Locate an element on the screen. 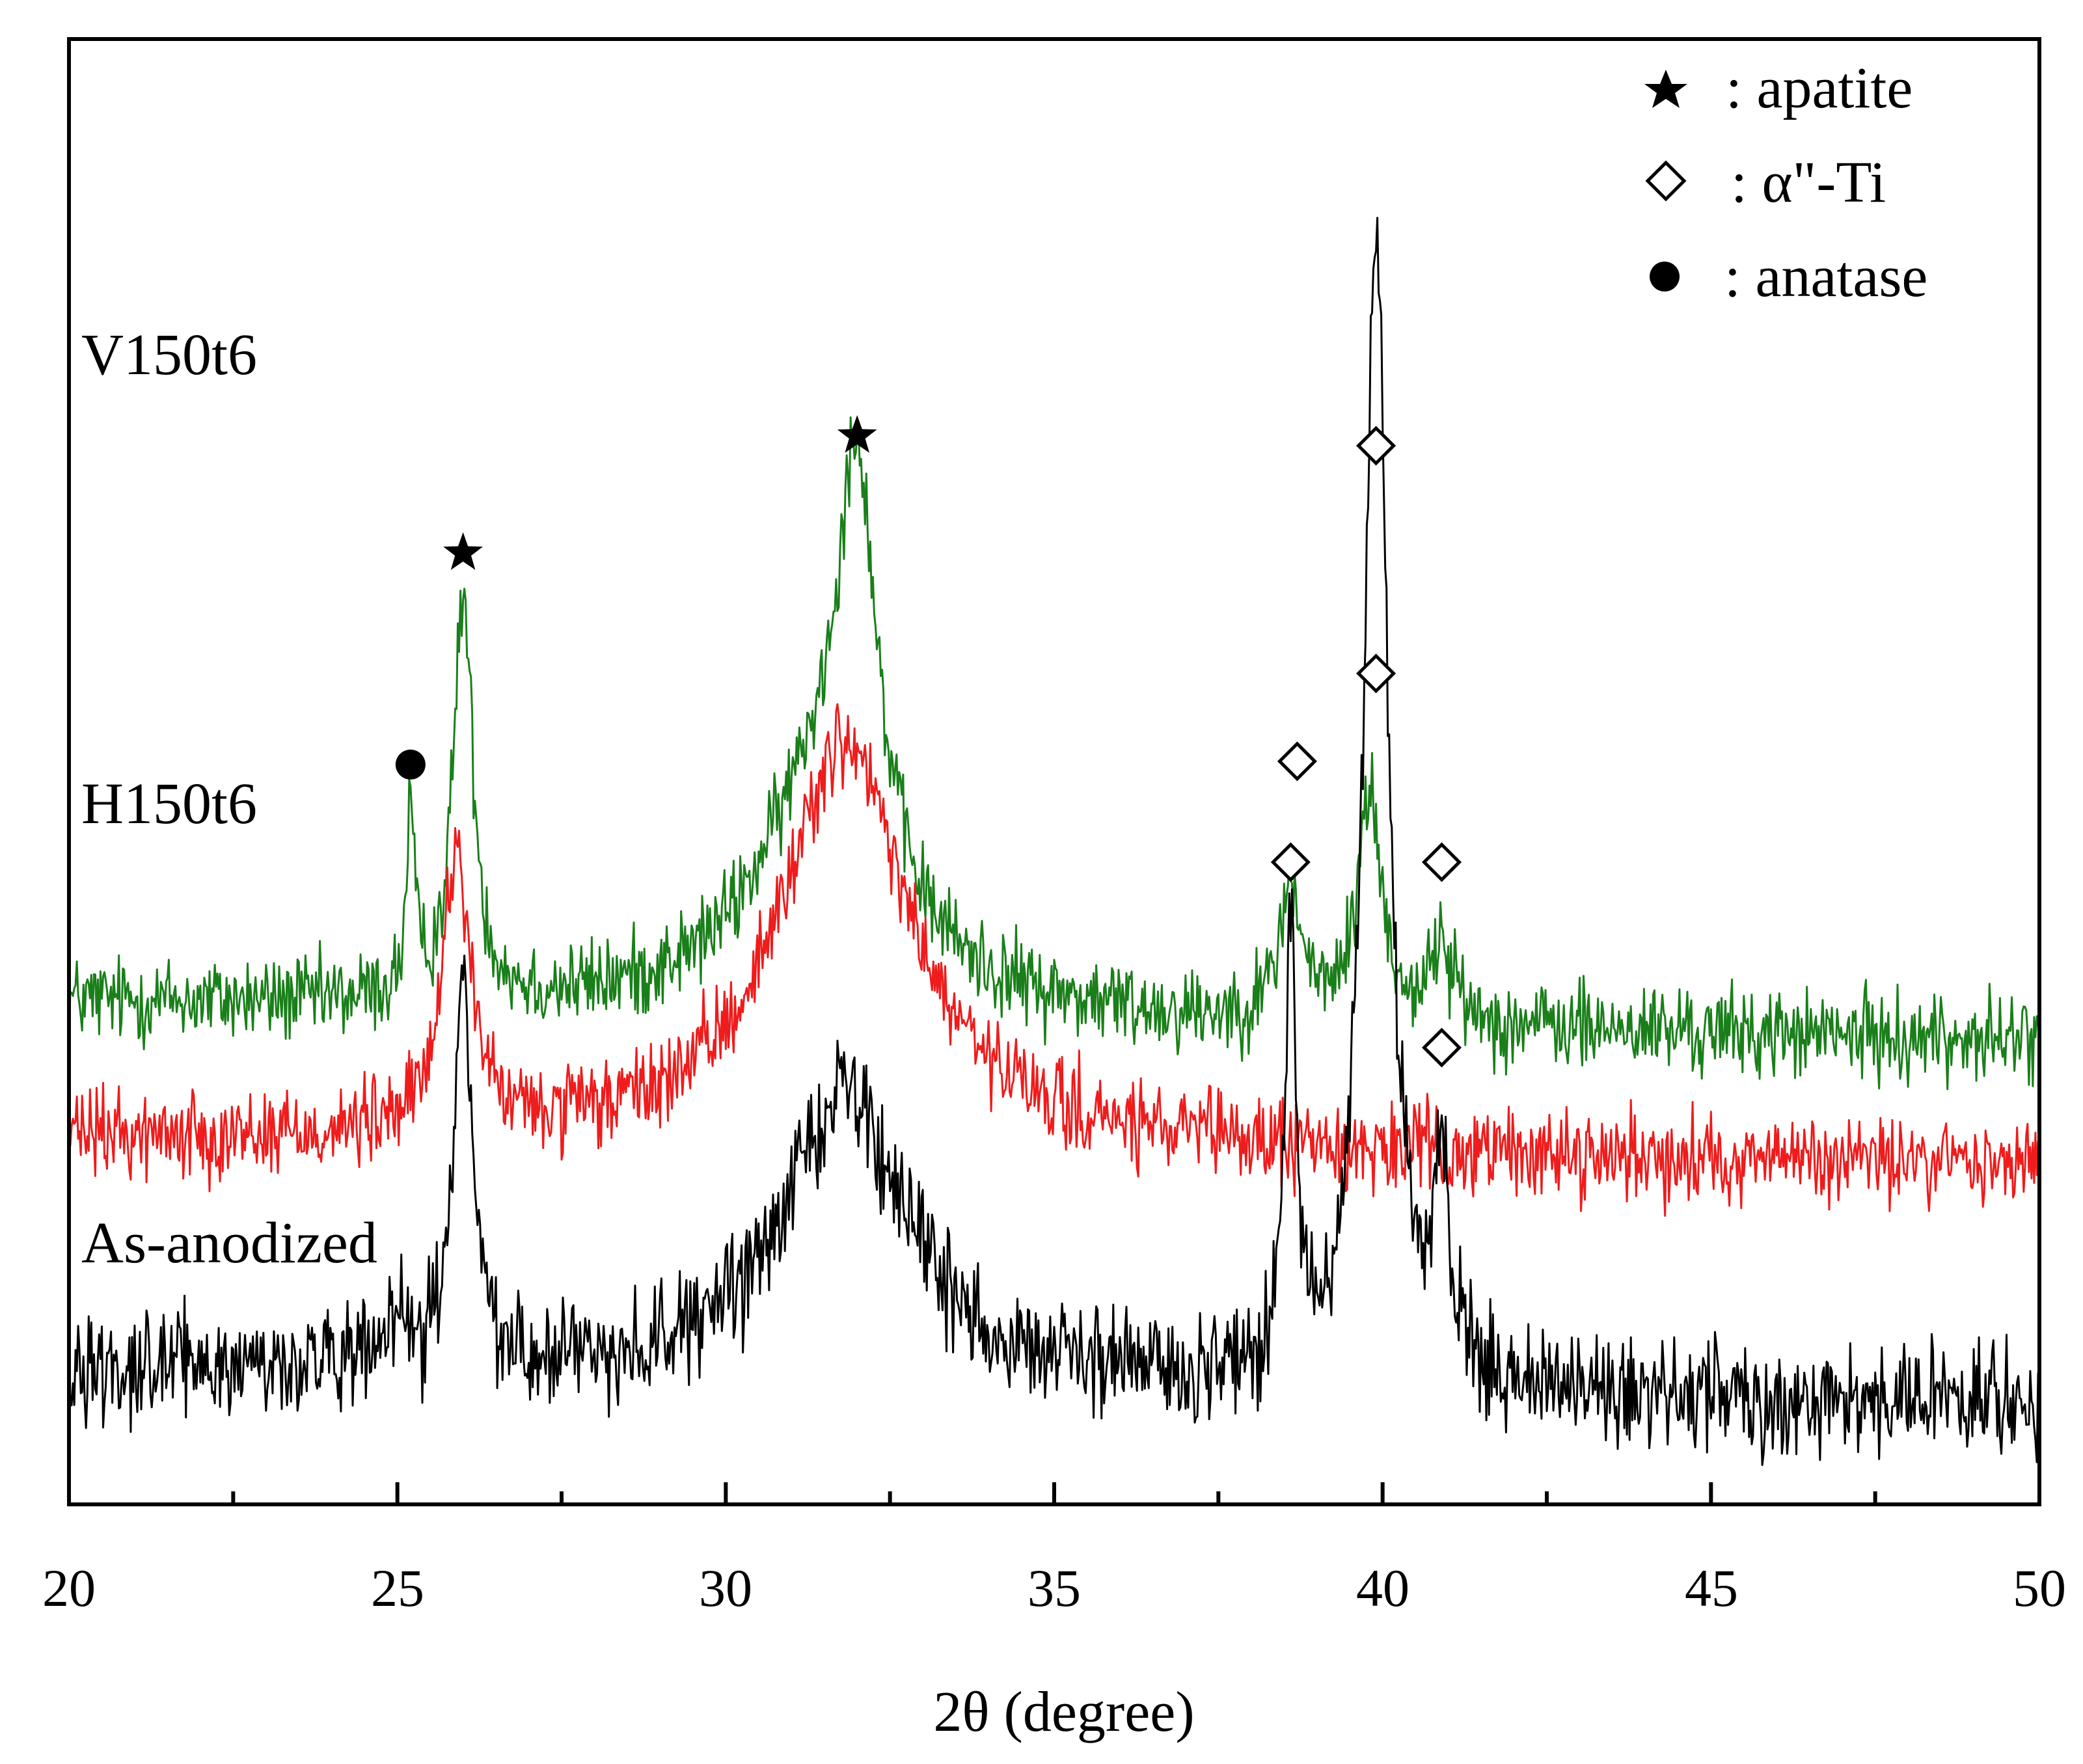 The width and height of the screenshot is (2083, 1764). legend-label-alpha-ti: : α"-Ti is located at coordinates (1808, 183).